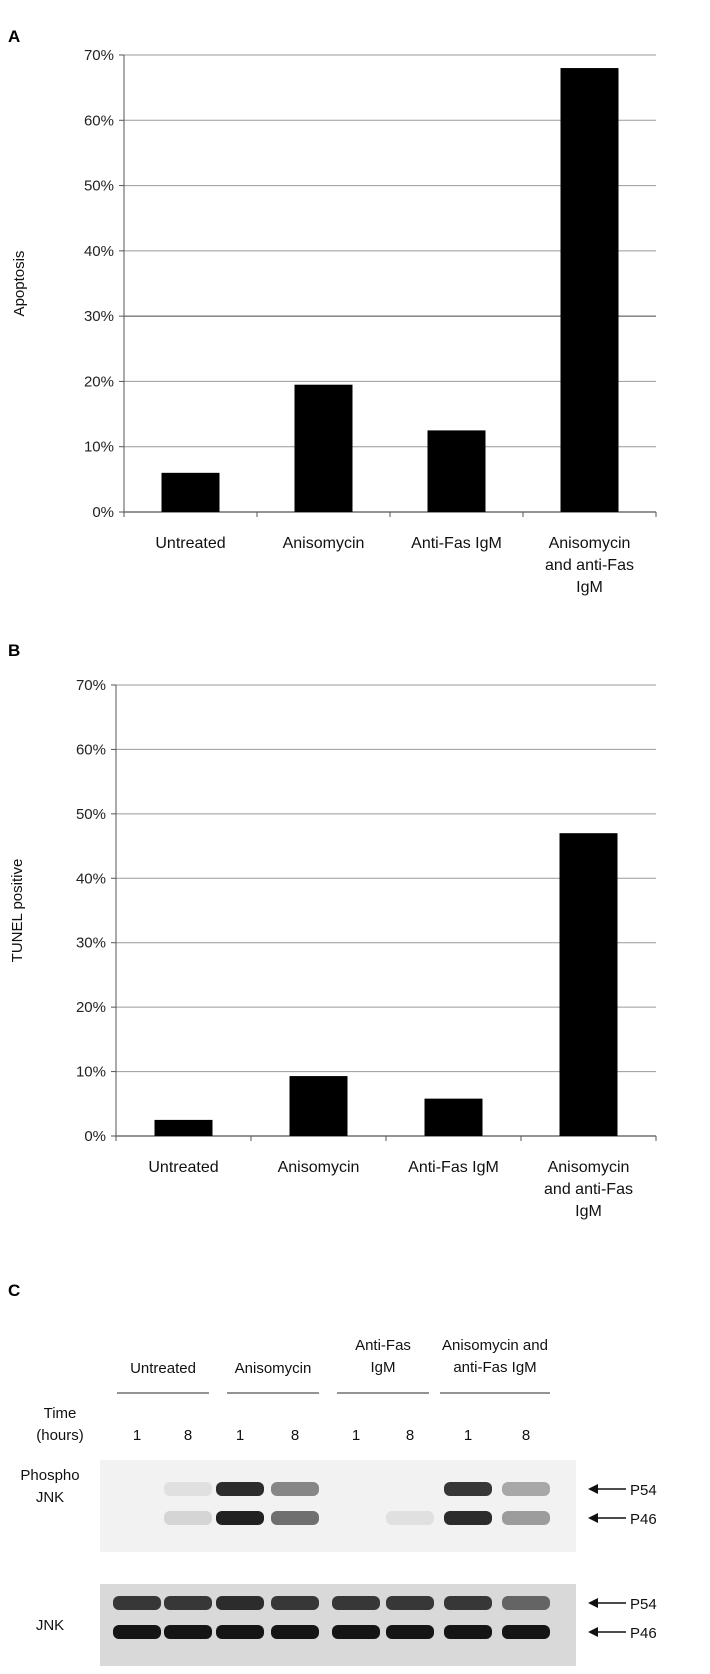 This screenshot has height=1674, width=710. I want to click on y-axis-label: Apoptosis, so click(19, 284).